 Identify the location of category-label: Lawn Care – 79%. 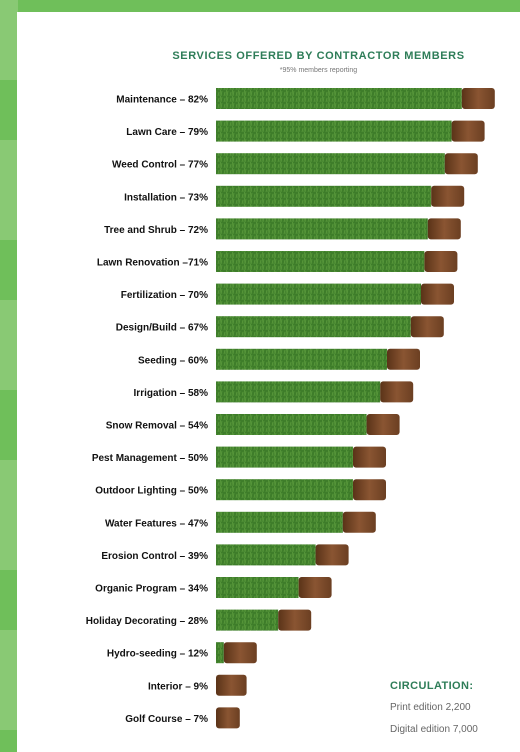
(167, 132).